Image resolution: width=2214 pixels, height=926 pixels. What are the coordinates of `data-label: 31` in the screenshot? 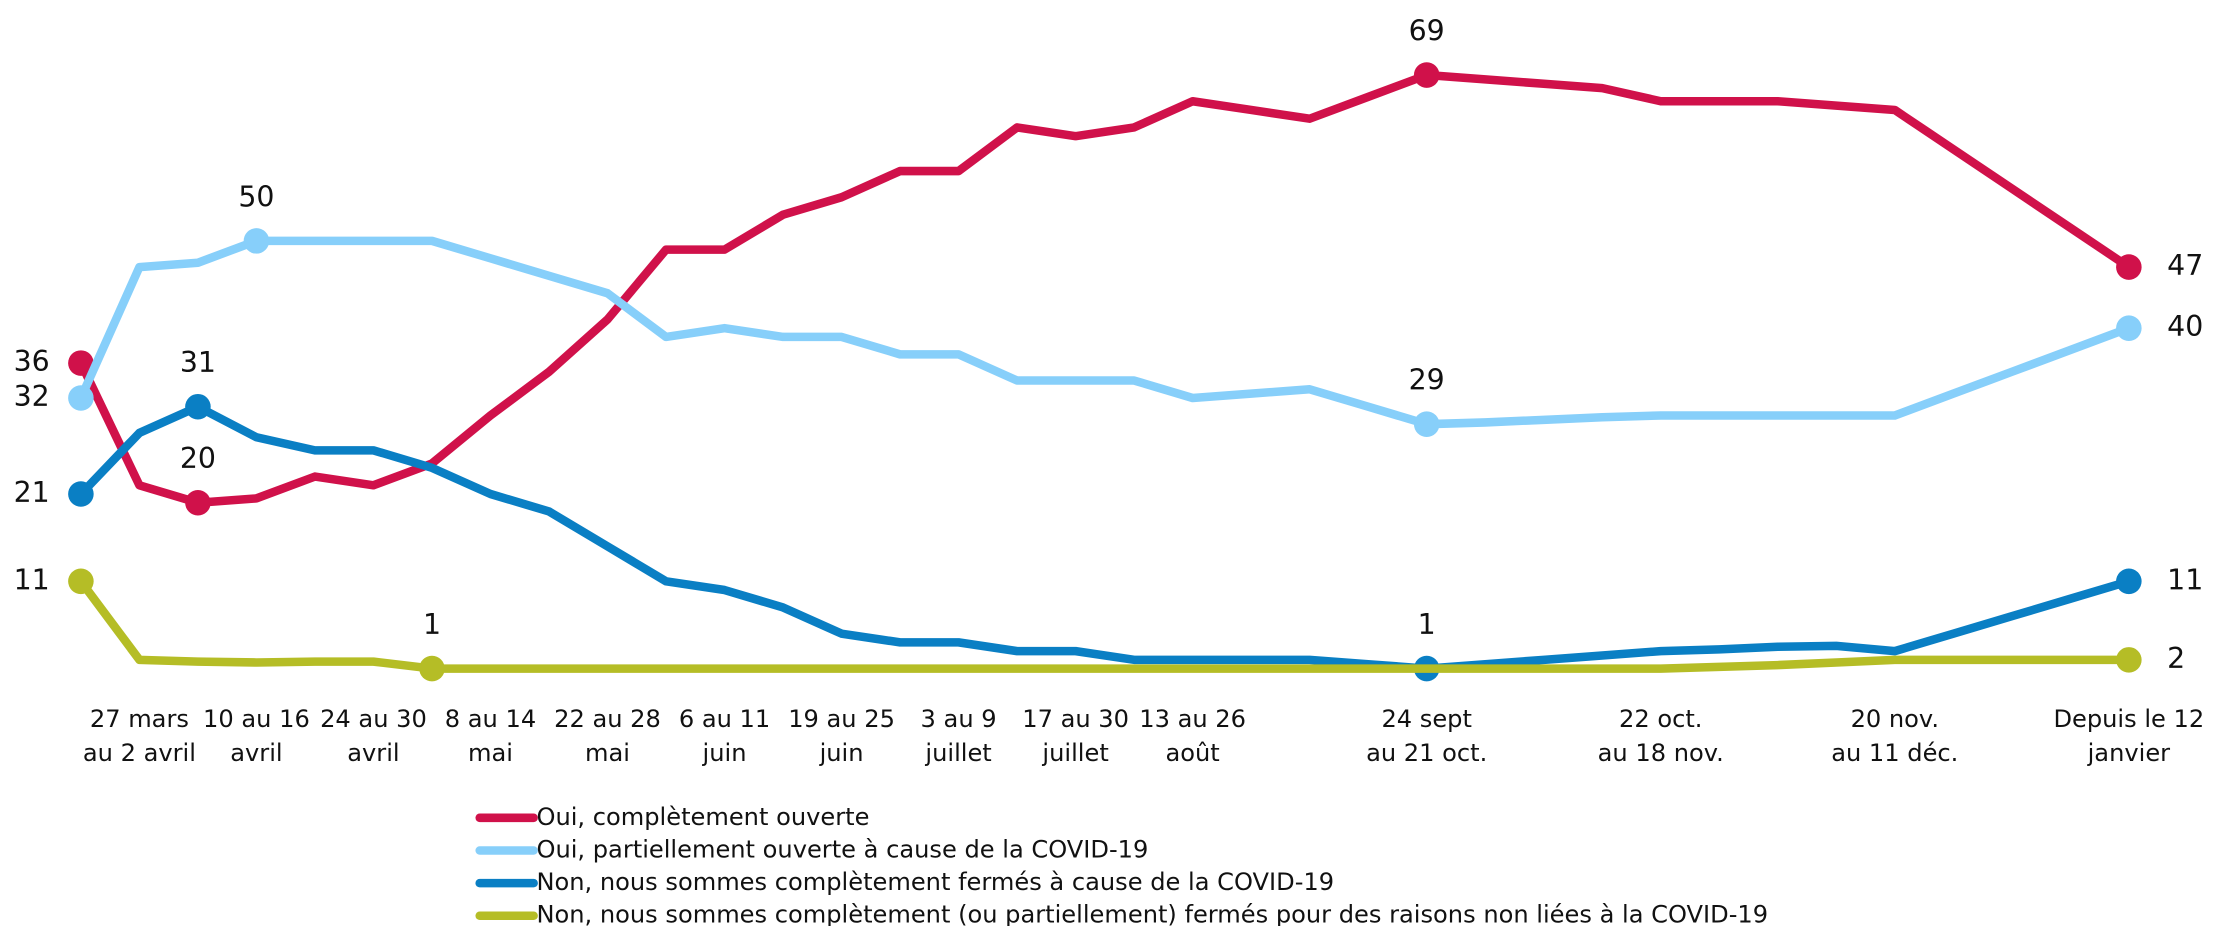 It's located at (198, 362).